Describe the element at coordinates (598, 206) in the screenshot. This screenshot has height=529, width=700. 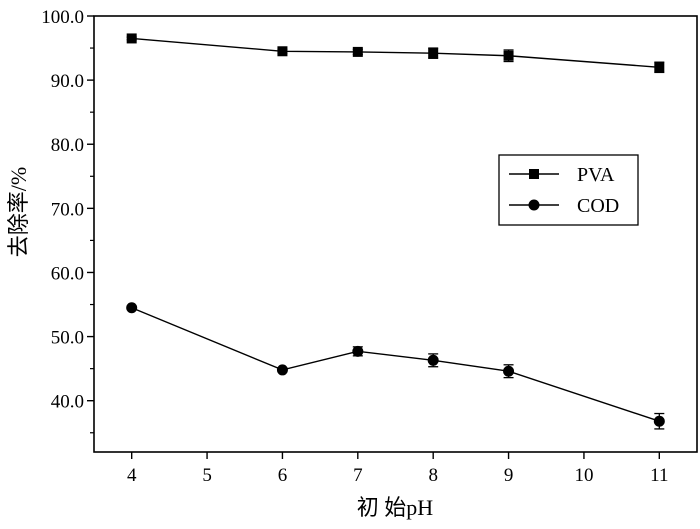
I see `legend-label-cod: COD` at that location.